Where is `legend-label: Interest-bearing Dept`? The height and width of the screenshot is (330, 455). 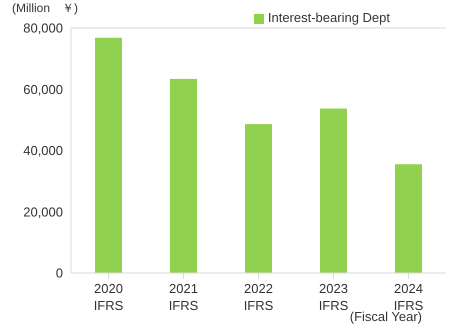
legend-label: Interest-bearing Dept is located at coordinates (329, 17).